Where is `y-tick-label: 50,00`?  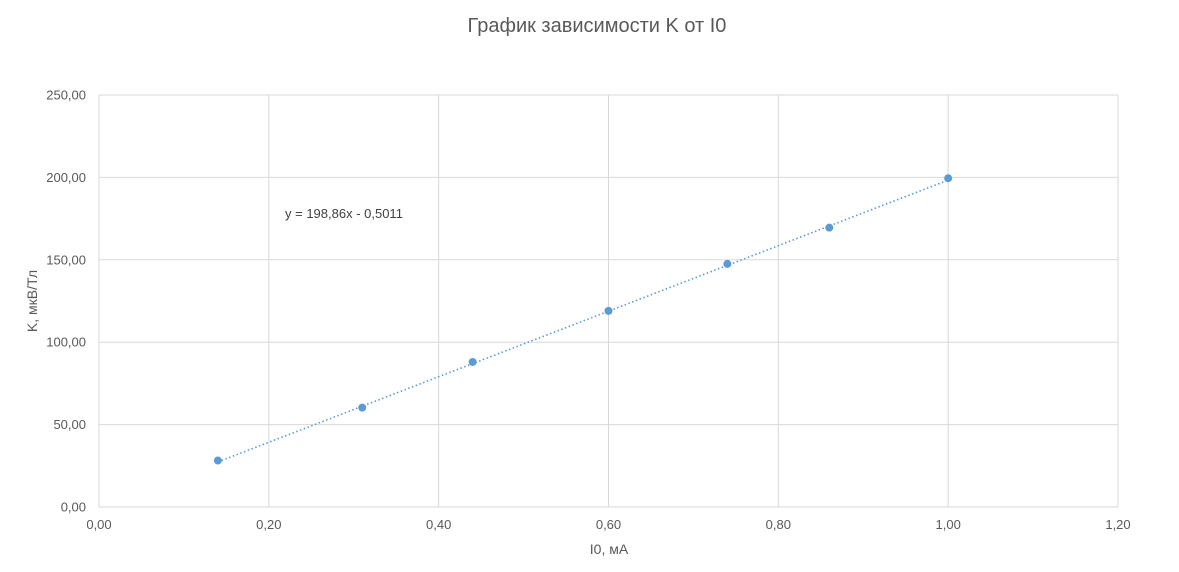 y-tick-label: 50,00 is located at coordinates (69, 424).